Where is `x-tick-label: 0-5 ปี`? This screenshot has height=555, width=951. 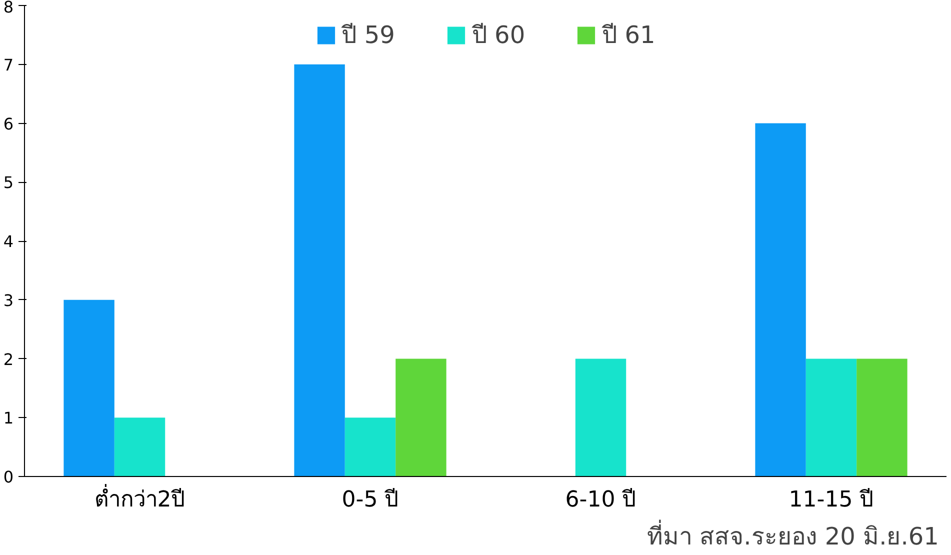 x-tick-label: 0-5 ปี is located at coordinates (370, 500).